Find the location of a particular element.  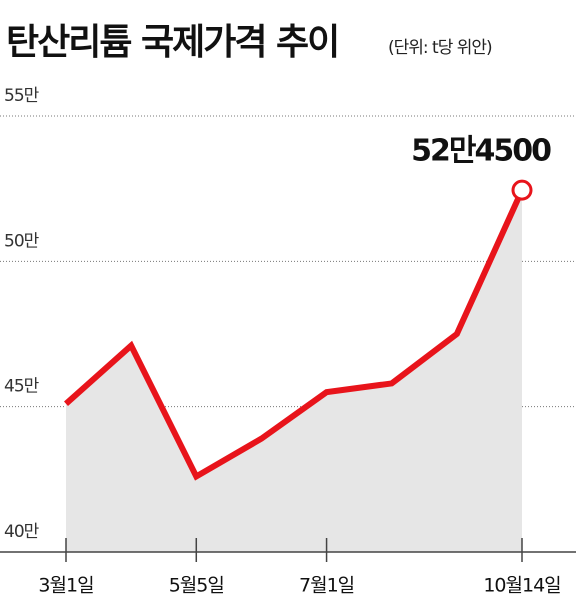

x-tick-label: 3월1일 is located at coordinates (65, 586).